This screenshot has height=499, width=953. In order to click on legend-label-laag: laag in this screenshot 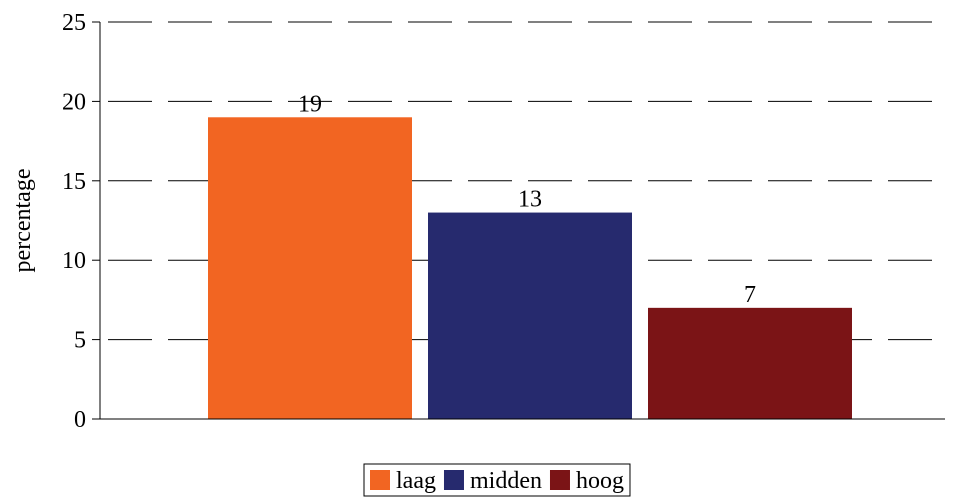, I will do `click(416, 481)`.